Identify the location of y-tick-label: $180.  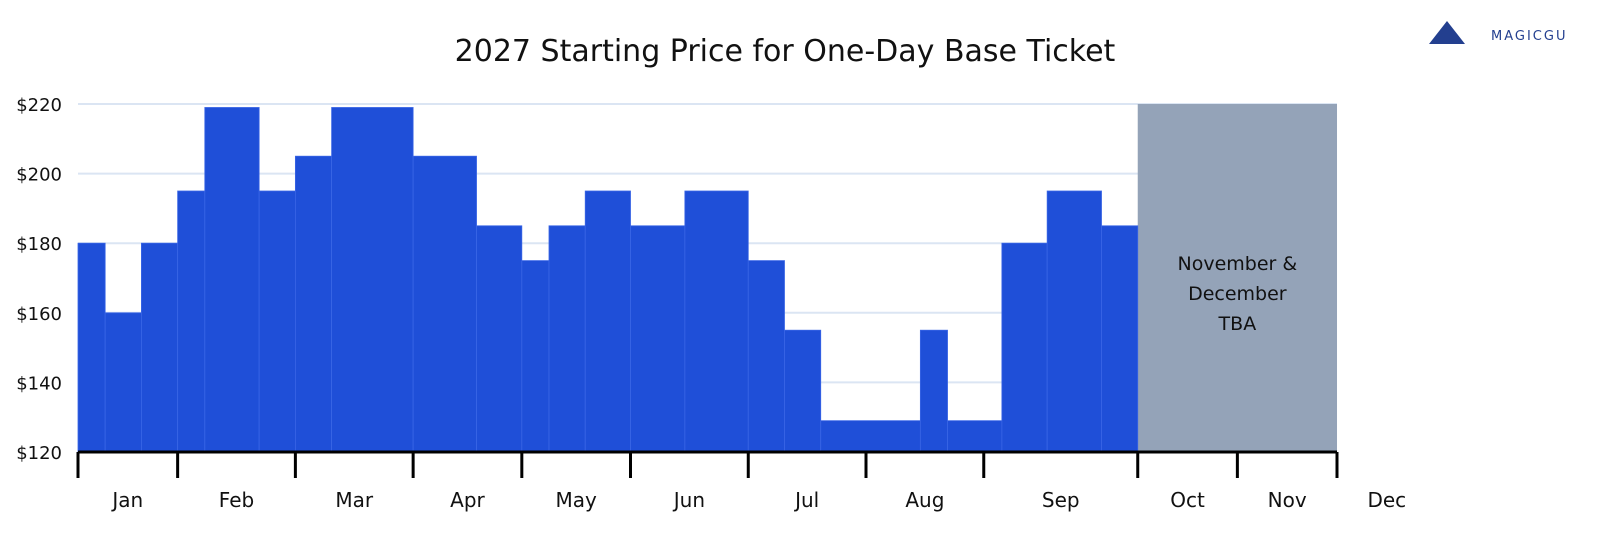
(39, 244).